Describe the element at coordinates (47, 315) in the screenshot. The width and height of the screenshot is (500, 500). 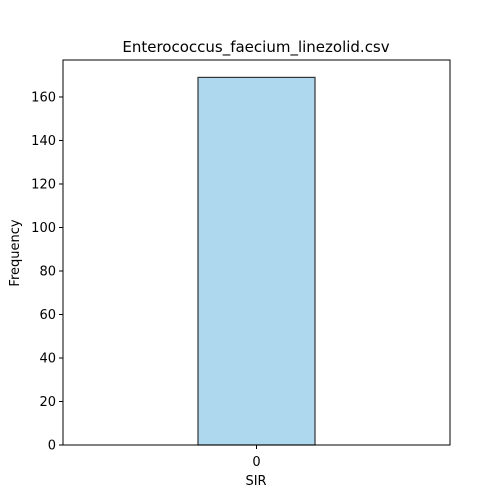
I see `y-tick-label: 60` at that location.